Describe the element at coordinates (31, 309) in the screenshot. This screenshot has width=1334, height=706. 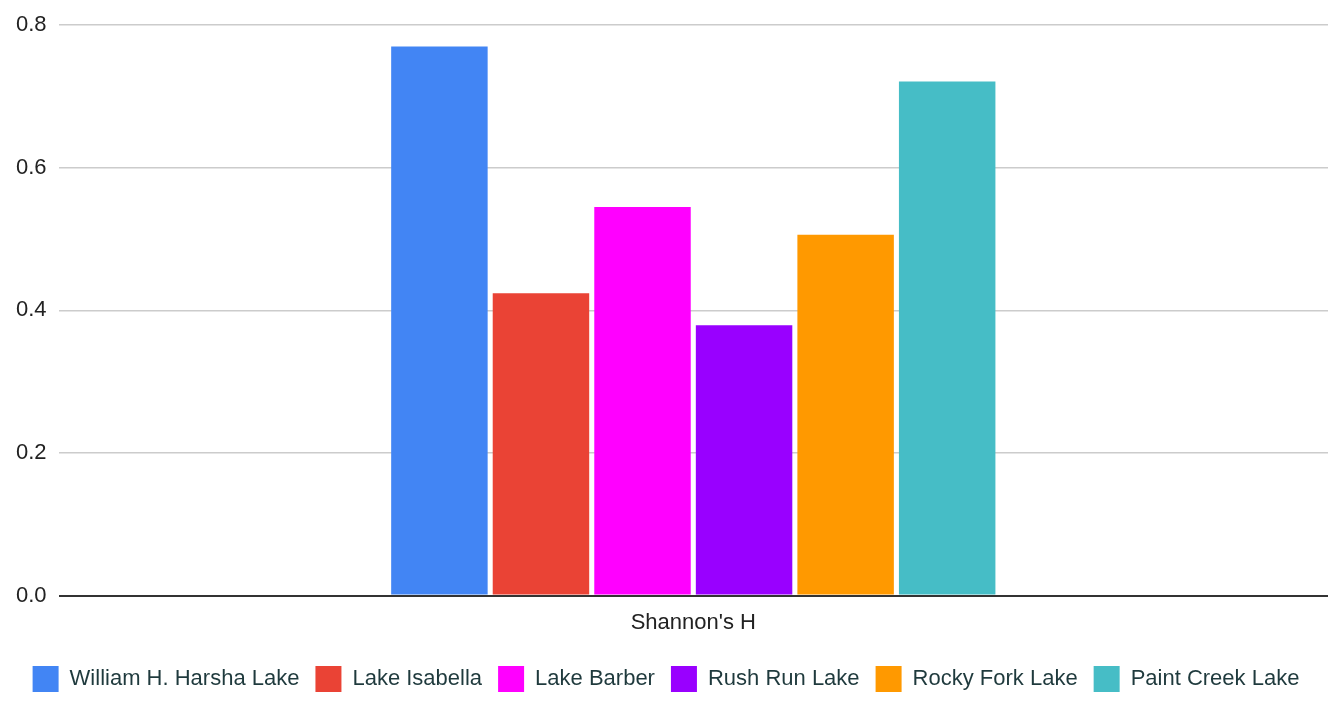
I see `y-tick-label: 0.4` at that location.